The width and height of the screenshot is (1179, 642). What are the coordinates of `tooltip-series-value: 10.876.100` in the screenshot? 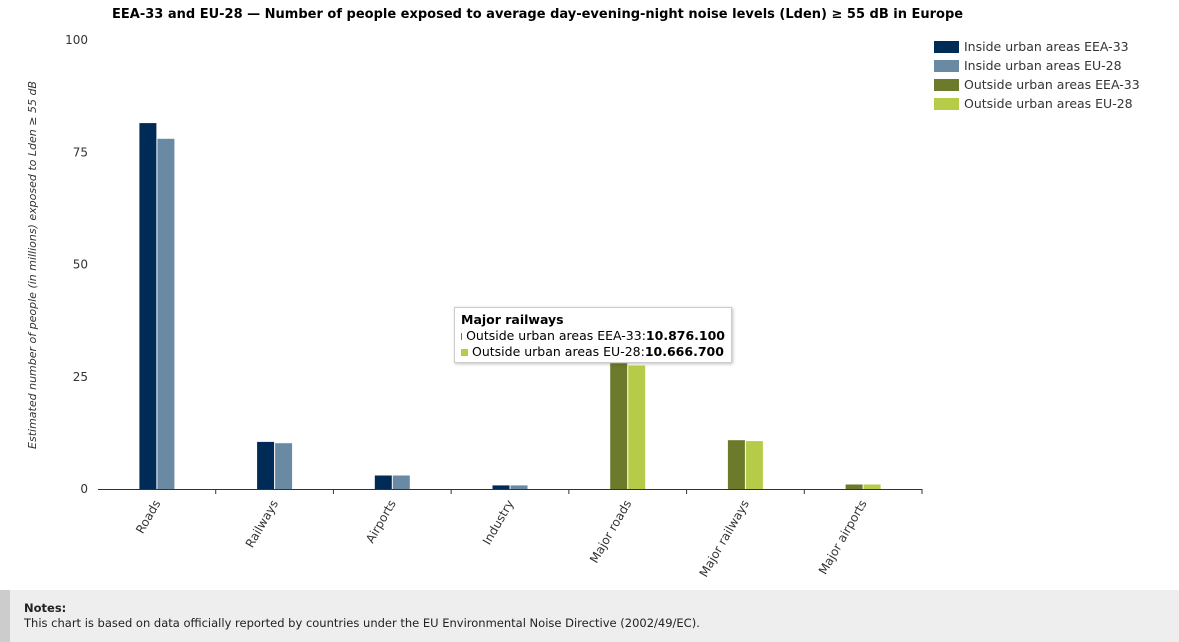 It's located at (685, 335).